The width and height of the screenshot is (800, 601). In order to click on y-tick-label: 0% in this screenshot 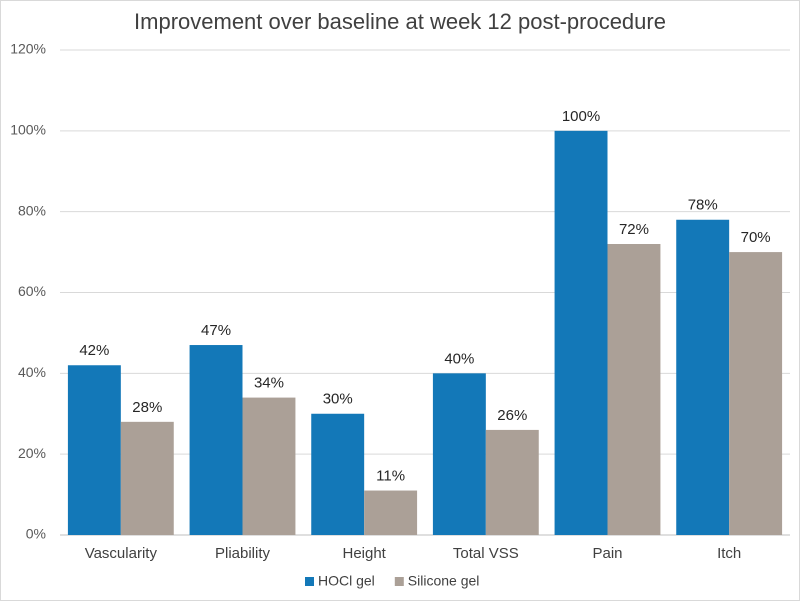, I will do `click(36, 534)`.